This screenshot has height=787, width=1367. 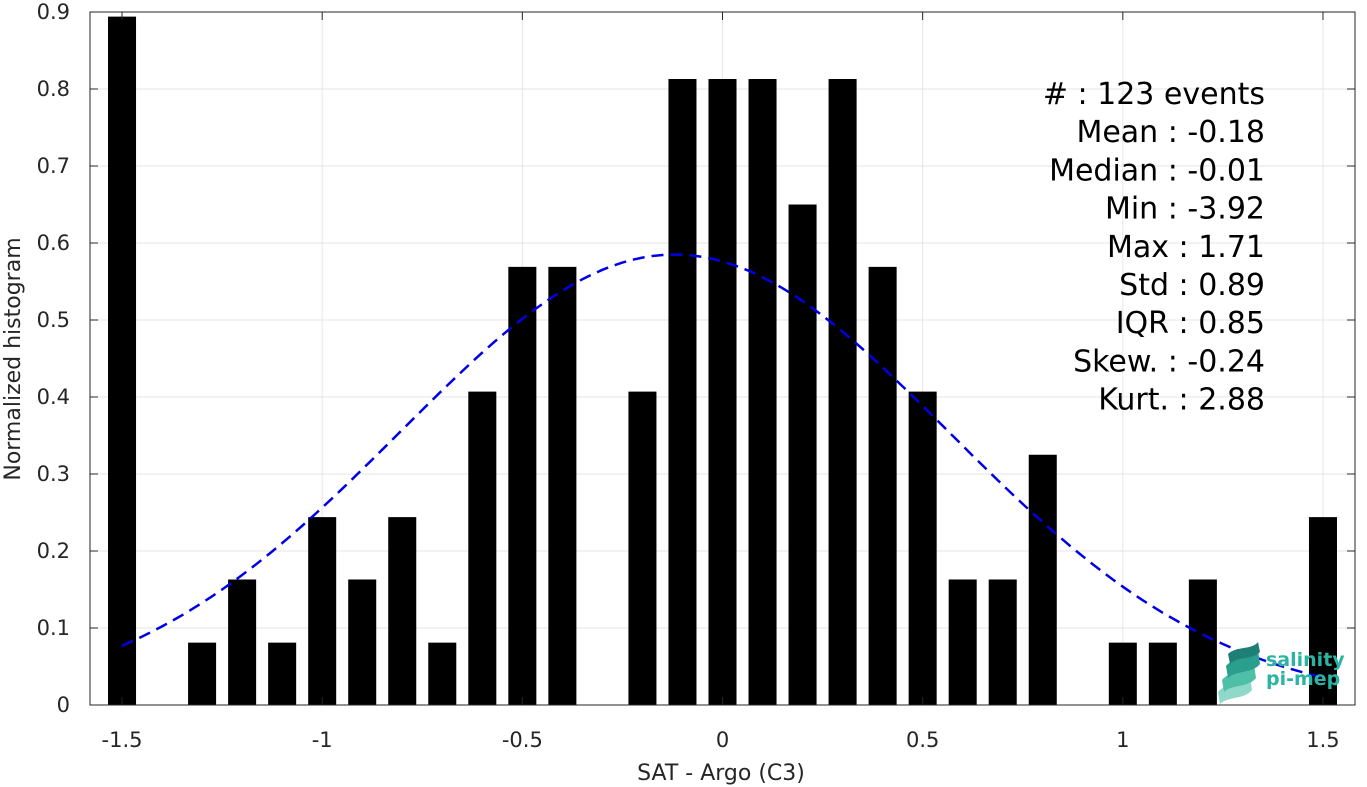 What do you see at coordinates (1186, 247) in the screenshot?
I see `stats-line-4: Max : 1.71` at bounding box center [1186, 247].